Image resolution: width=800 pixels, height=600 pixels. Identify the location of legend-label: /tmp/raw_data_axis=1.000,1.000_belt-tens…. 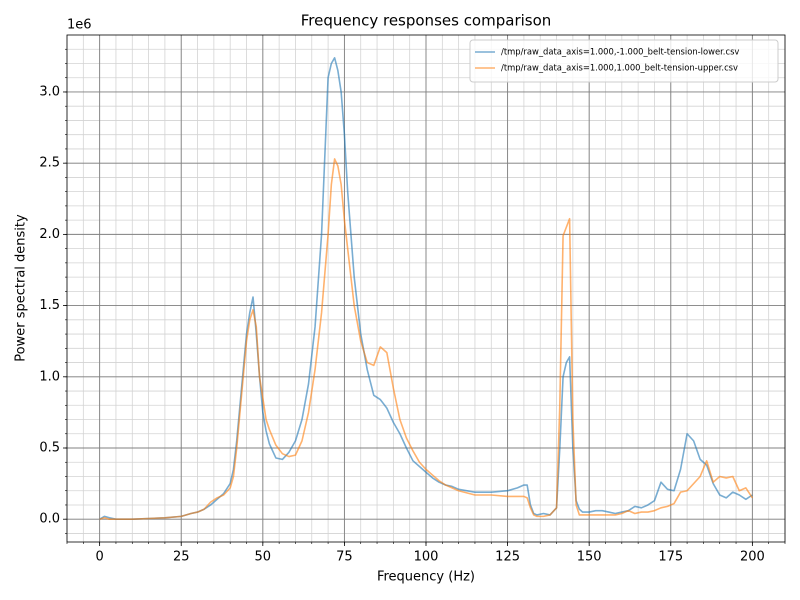
(619, 68).